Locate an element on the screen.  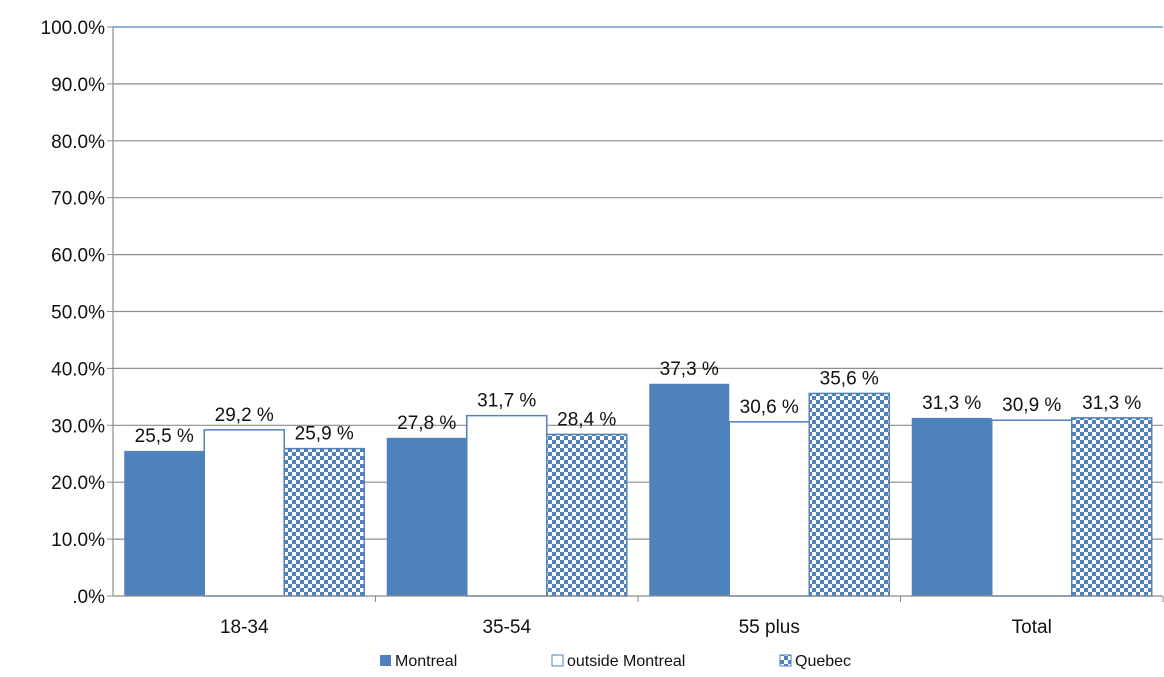
data-label: 25,9 % is located at coordinates (324, 434).